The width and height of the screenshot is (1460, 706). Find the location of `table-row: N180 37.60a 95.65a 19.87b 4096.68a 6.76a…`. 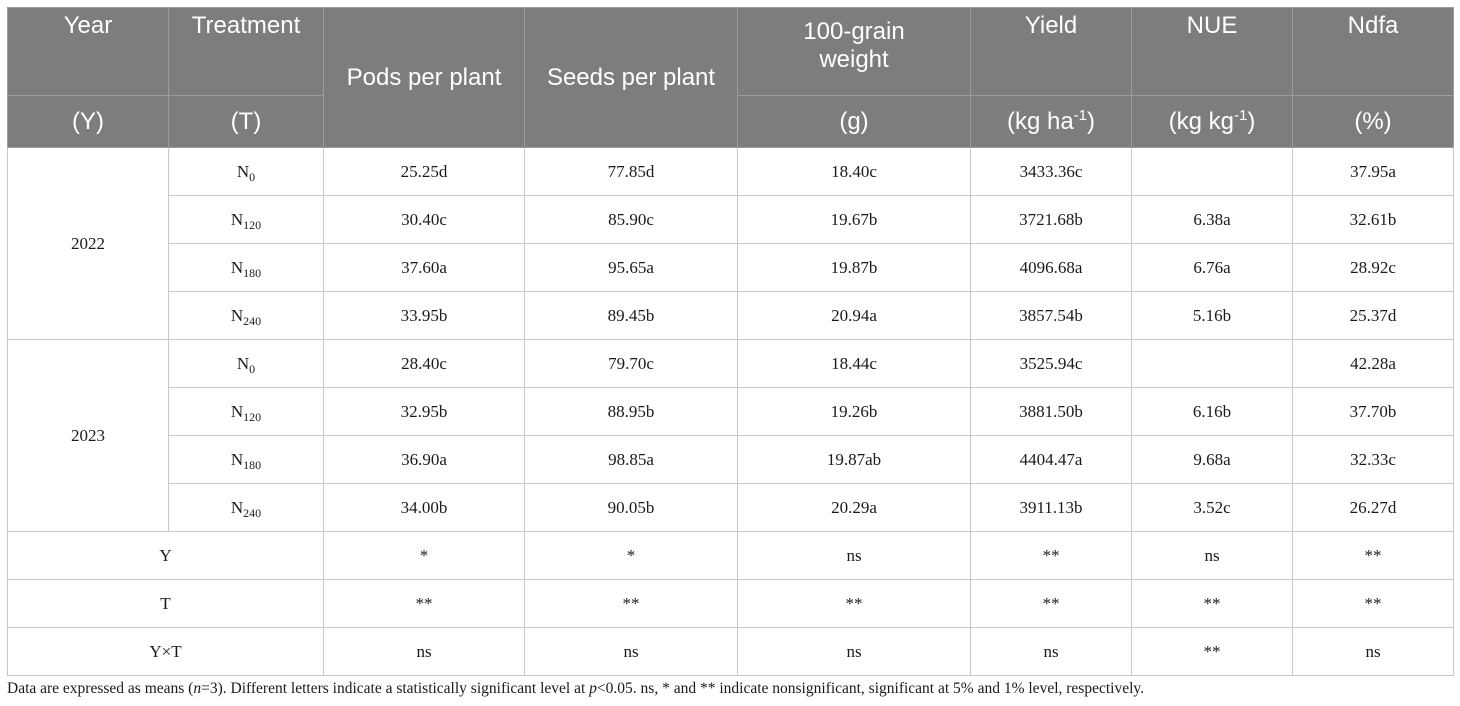

table-row: N180 37.60a 95.65a 19.87b 4096.68a 6.76a… is located at coordinates (731, 267).